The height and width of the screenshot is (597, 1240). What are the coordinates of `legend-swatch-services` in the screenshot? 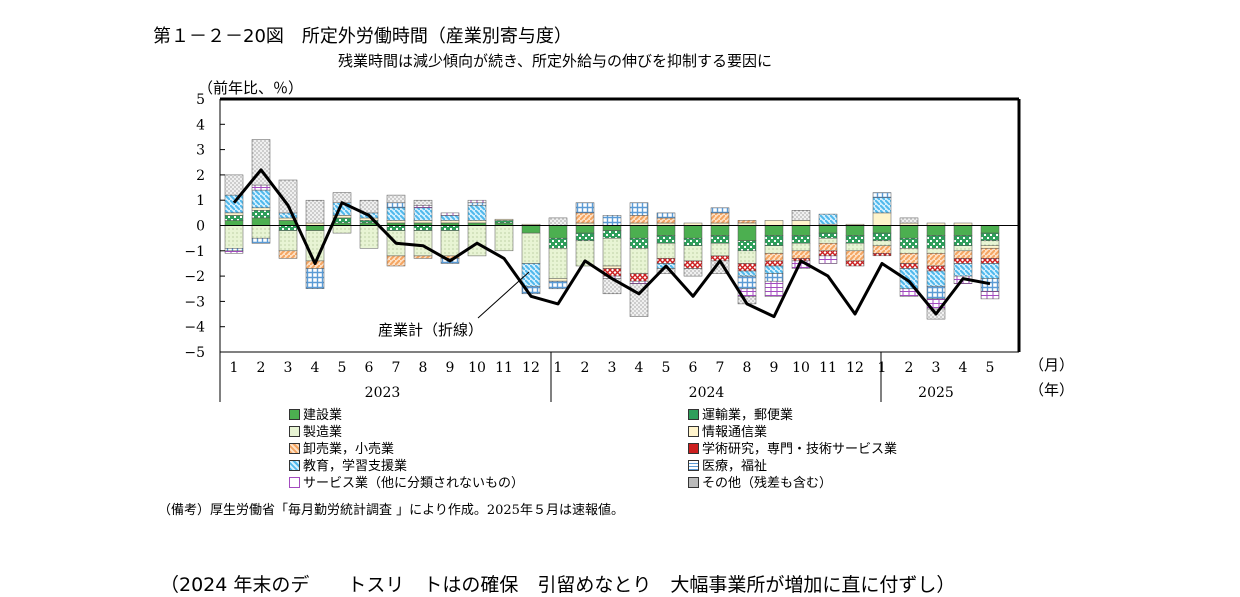 It's located at (294, 482).